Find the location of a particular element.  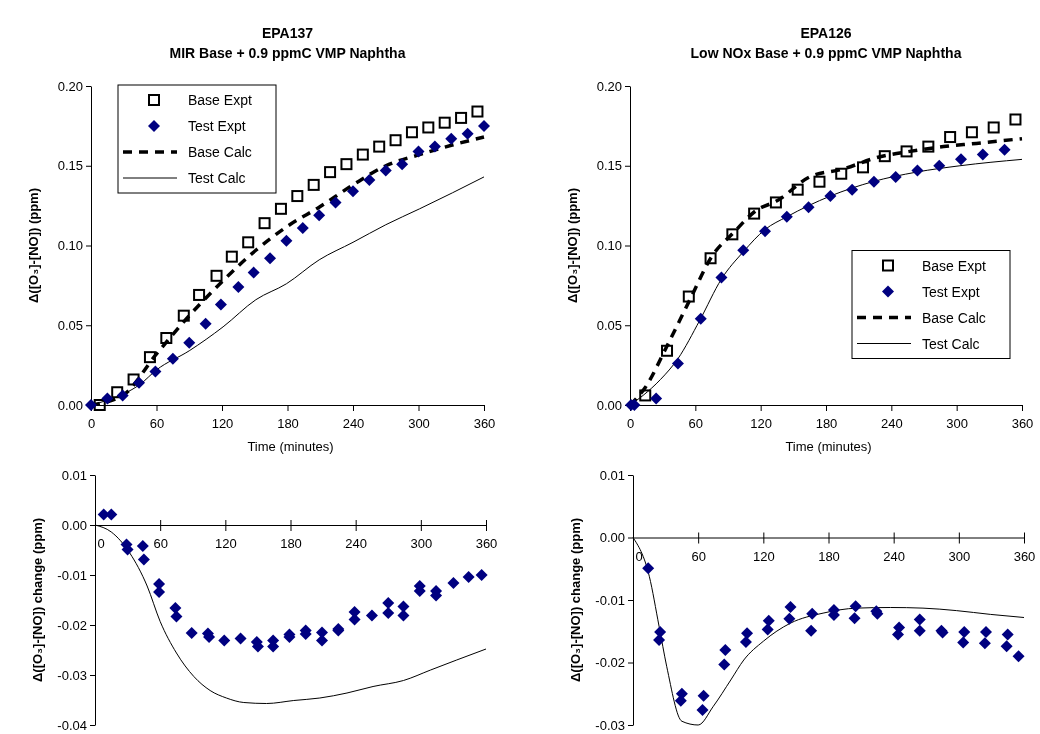

y-tick-label: 0.10 is located at coordinates (609, 246).